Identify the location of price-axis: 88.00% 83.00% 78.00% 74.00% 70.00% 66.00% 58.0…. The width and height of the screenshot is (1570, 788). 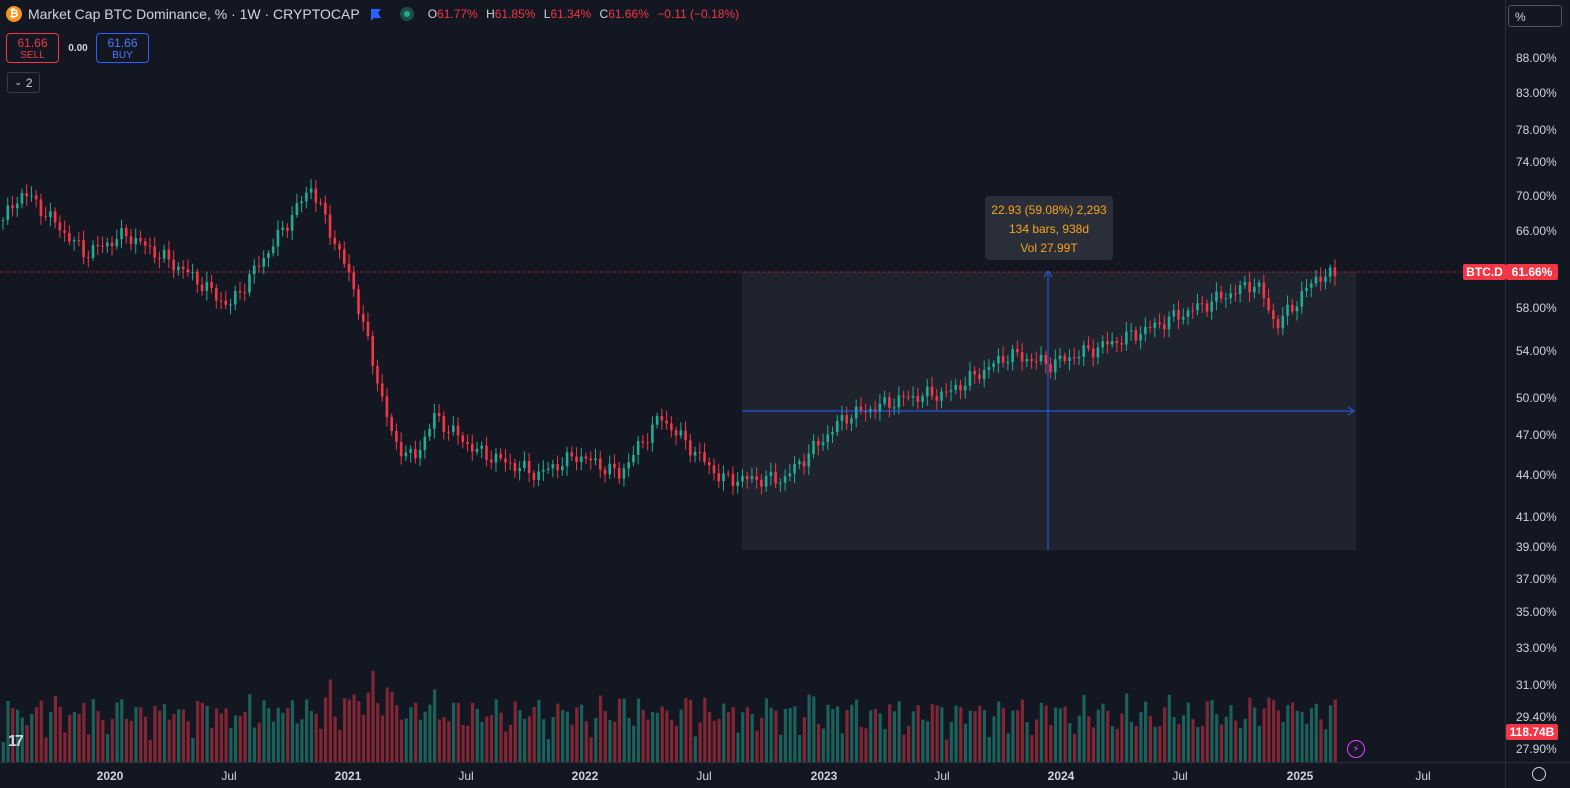
(1537, 381).